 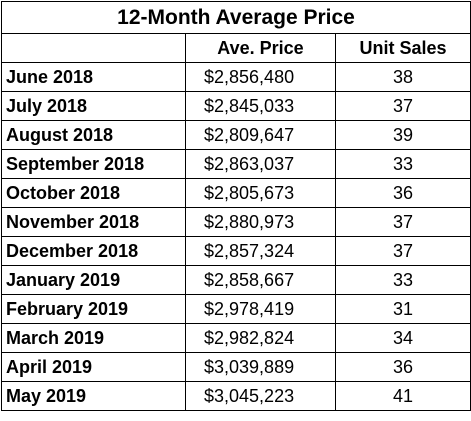 I want to click on unit-sales-cell: 38, so click(x=403, y=77).